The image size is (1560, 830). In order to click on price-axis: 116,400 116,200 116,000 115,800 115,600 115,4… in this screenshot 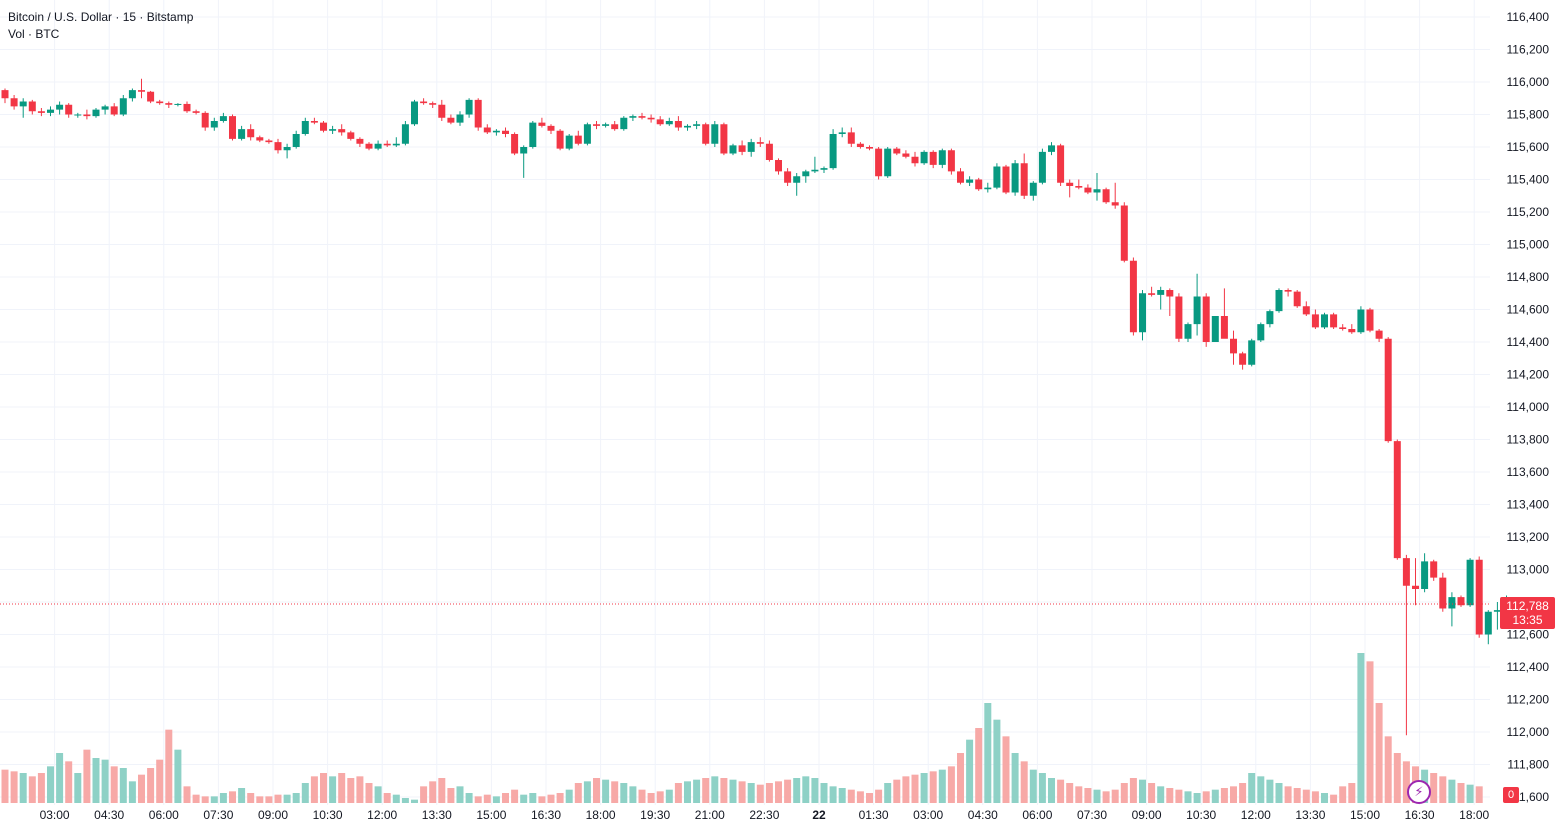, I will do `click(1528, 407)`.